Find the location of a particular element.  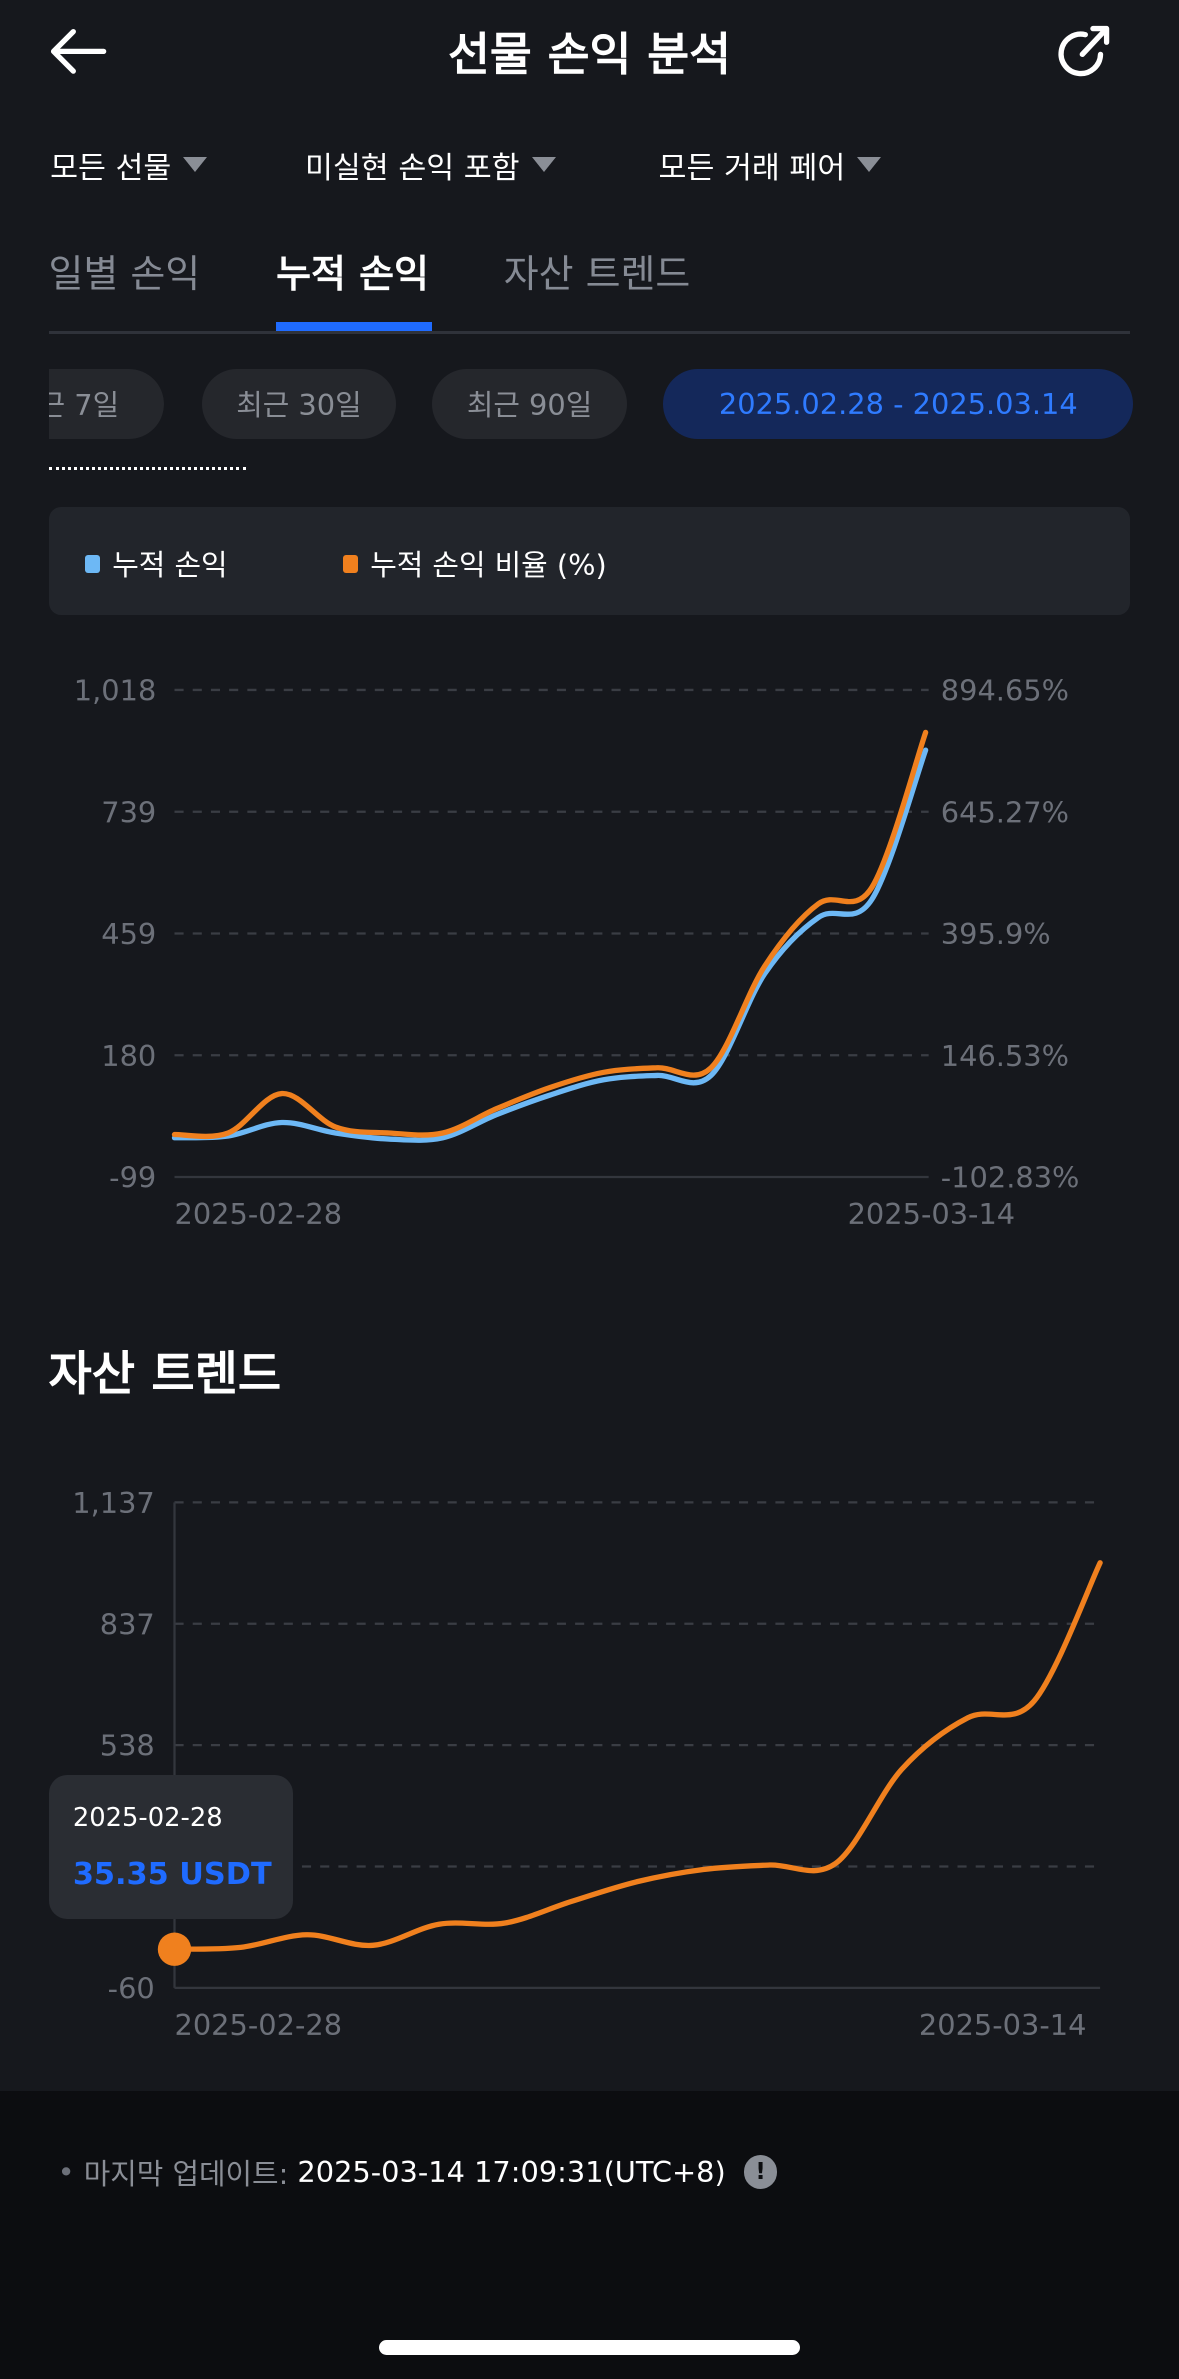

chart-legend: 누적 손익 누적 손익 비율 (%) is located at coordinates (589, 560).